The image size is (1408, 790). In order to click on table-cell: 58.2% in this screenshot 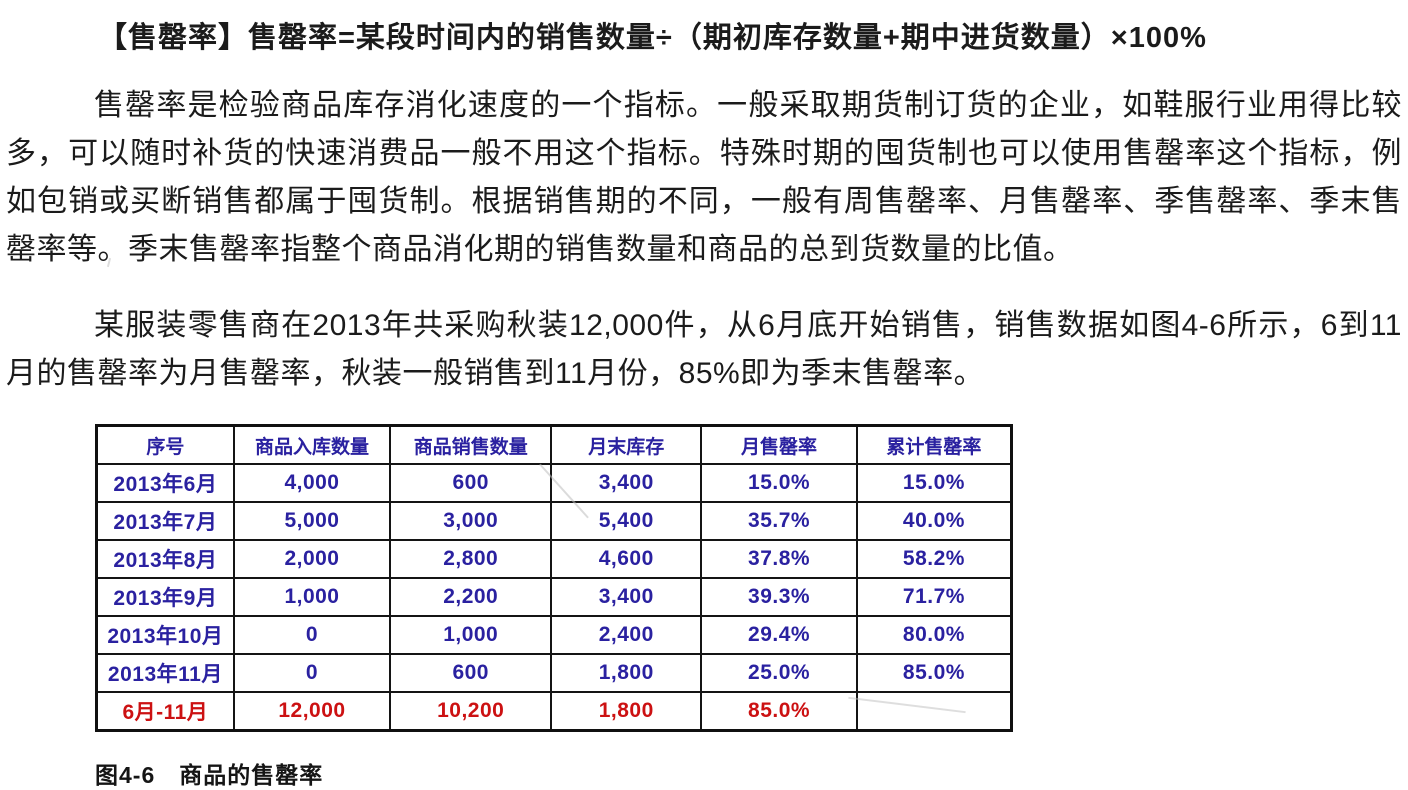, I will do `click(934, 559)`.